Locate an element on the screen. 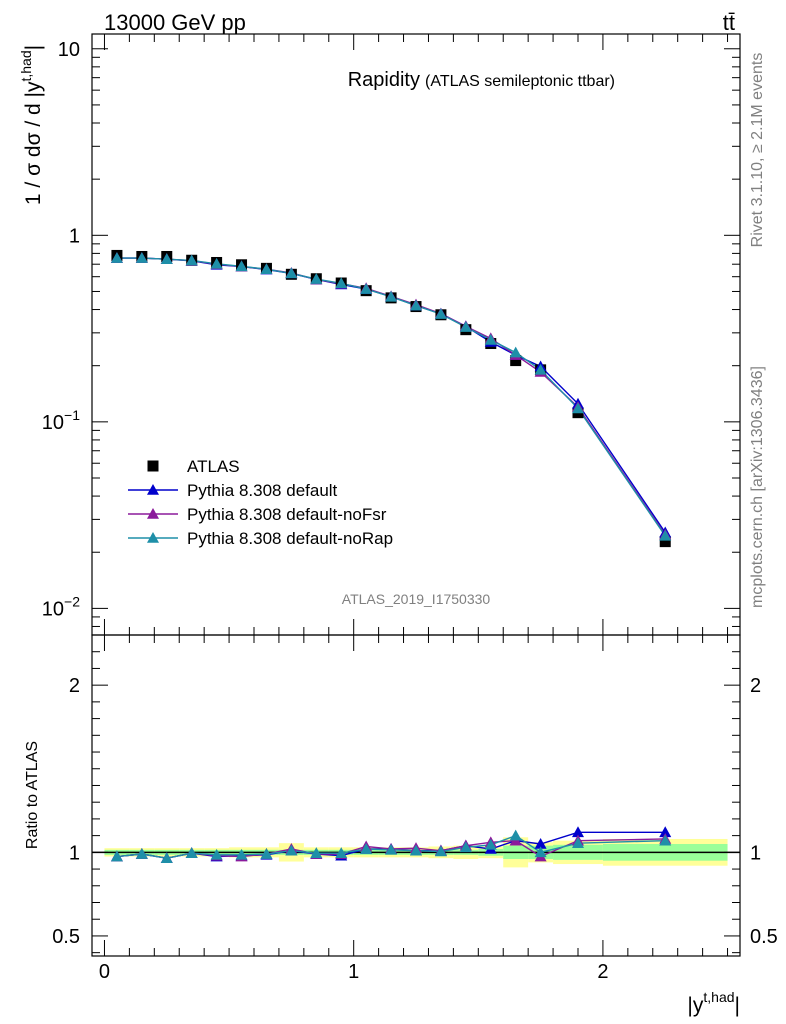 This screenshot has height=1024, width=786. x-tick-label: 1 is located at coordinates (353, 972).